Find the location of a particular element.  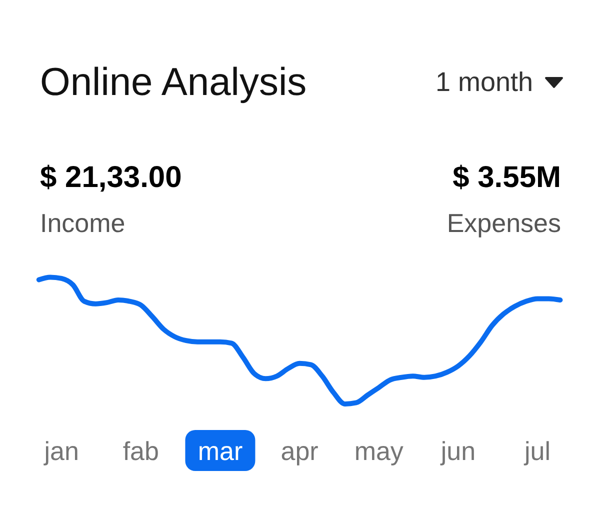

text: Expenses is located at coordinates (503, 223).